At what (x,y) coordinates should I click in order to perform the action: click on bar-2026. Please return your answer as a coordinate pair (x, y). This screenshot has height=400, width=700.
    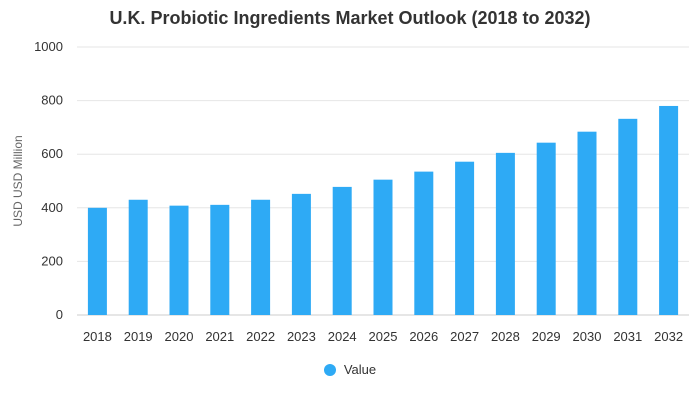
    Looking at the image, I should click on (424, 243).